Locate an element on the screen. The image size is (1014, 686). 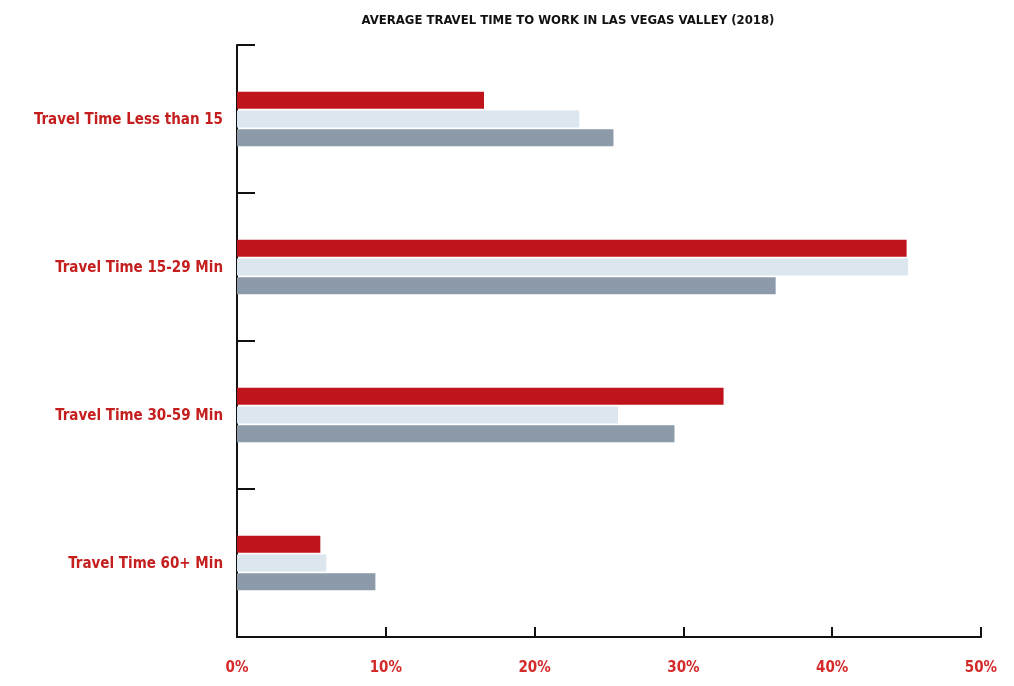
x-tick-label: 30% is located at coordinates (684, 666).